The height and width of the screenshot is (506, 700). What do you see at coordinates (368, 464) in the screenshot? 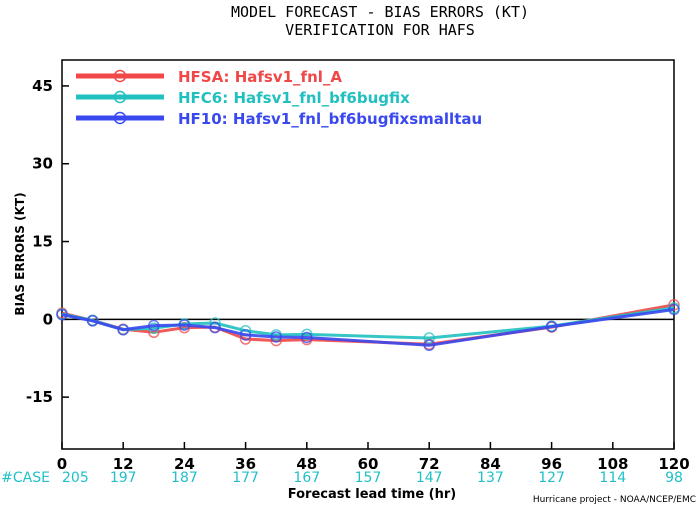
I see `x-tick-label: 60` at bounding box center [368, 464].